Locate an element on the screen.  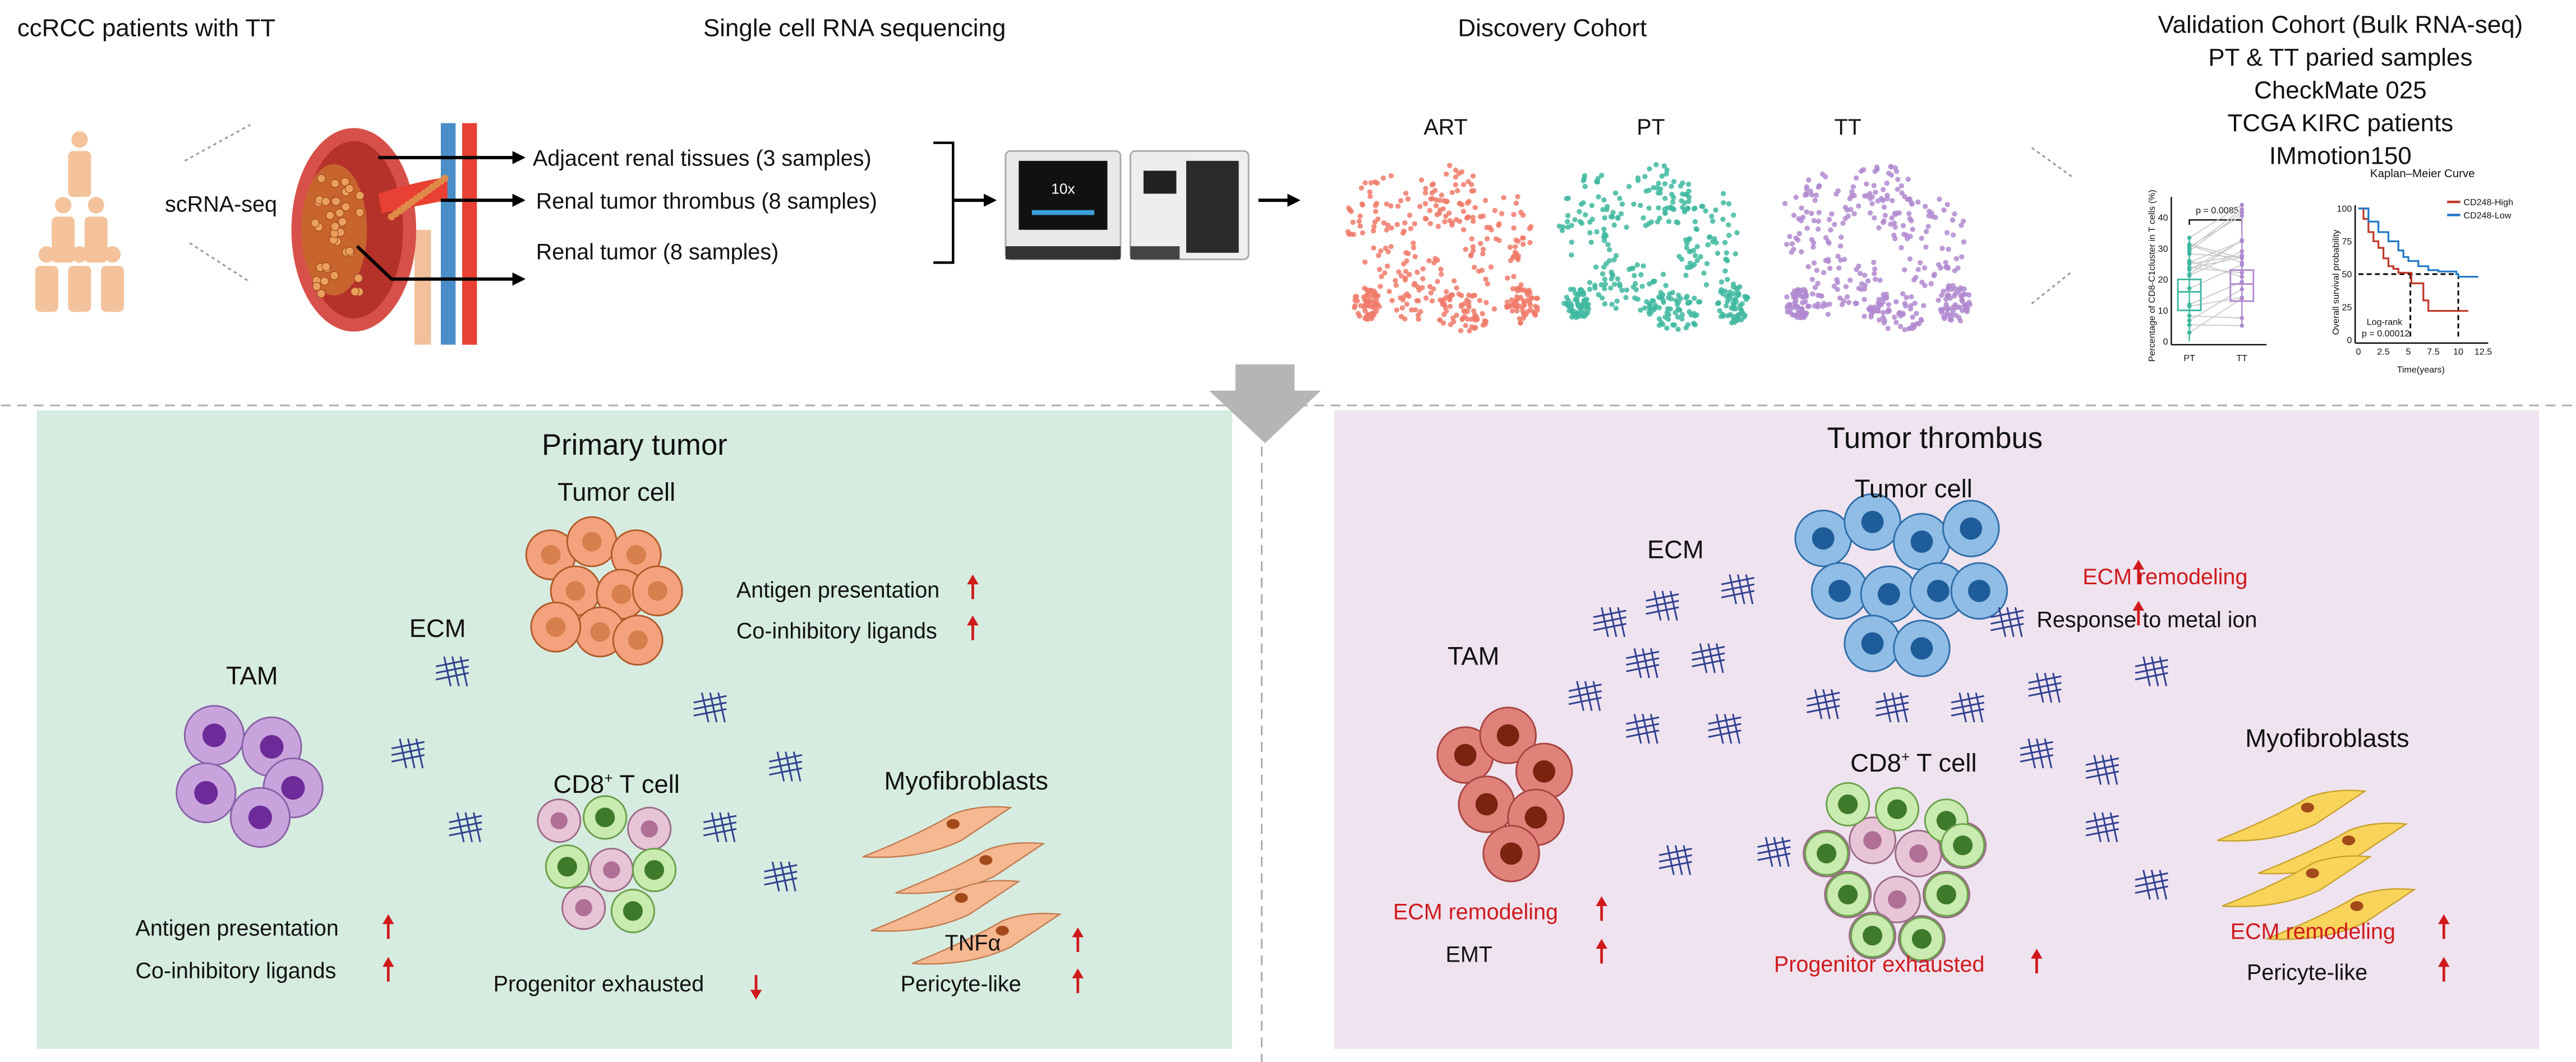
cd8-cell-nucleus is located at coordinates (1918, 853).